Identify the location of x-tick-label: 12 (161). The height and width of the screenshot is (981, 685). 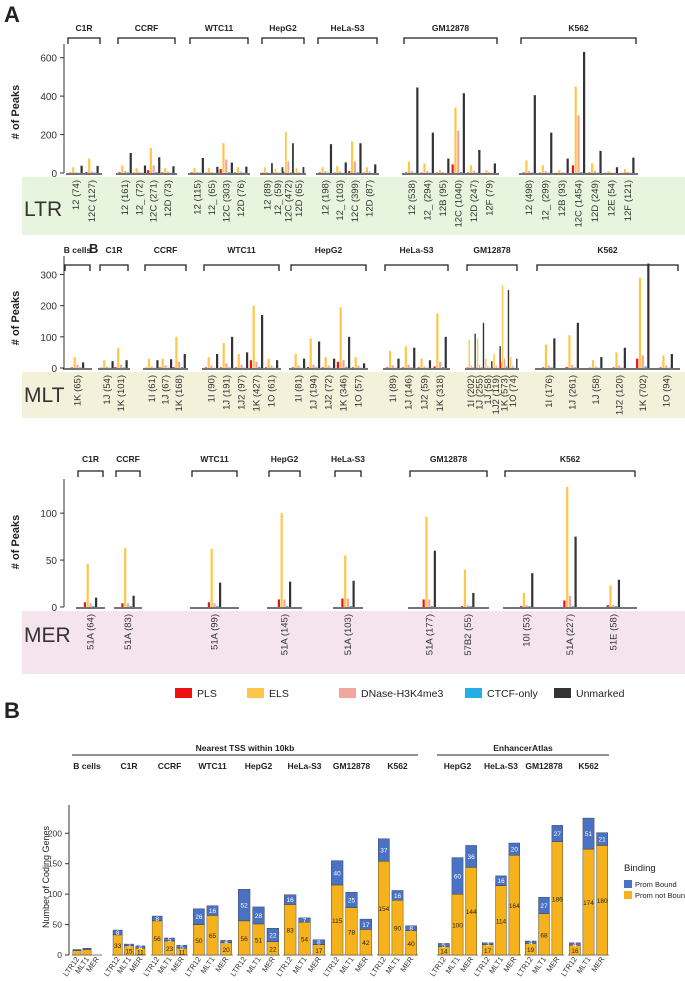
(125, 197).